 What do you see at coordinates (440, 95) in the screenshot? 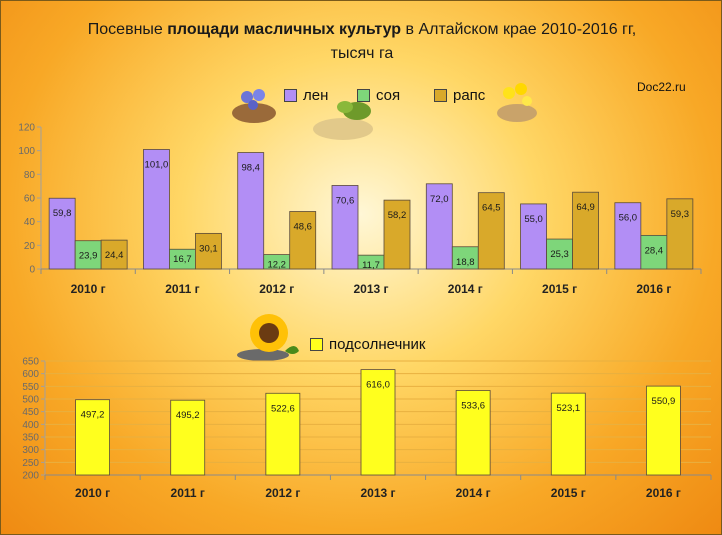
I see `legend-swatch-raps` at bounding box center [440, 95].